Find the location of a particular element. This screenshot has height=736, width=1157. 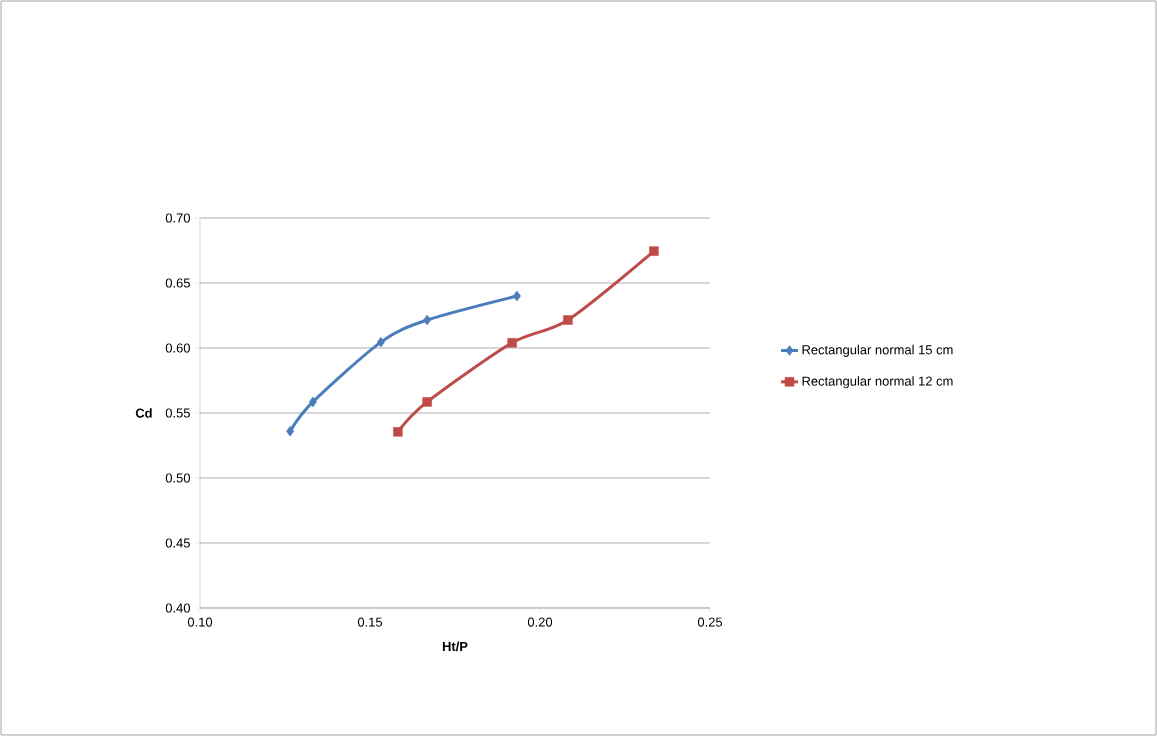

legend-label: Rectangular normal 12 cm is located at coordinates (877, 382).